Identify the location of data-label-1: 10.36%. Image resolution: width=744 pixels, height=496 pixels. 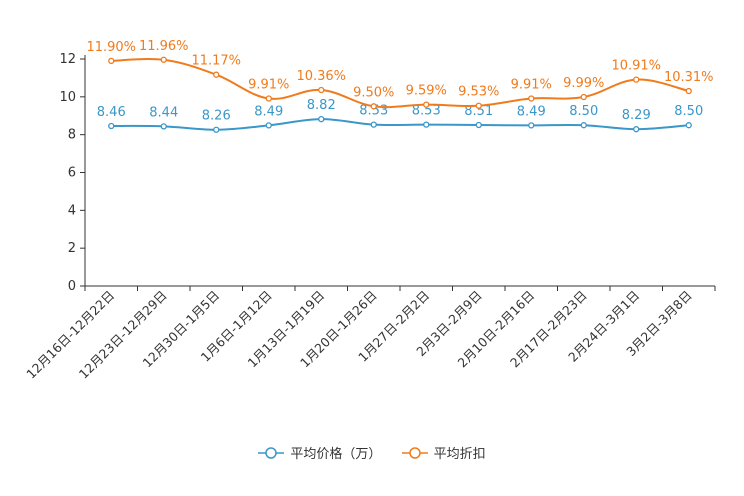
(321, 76).